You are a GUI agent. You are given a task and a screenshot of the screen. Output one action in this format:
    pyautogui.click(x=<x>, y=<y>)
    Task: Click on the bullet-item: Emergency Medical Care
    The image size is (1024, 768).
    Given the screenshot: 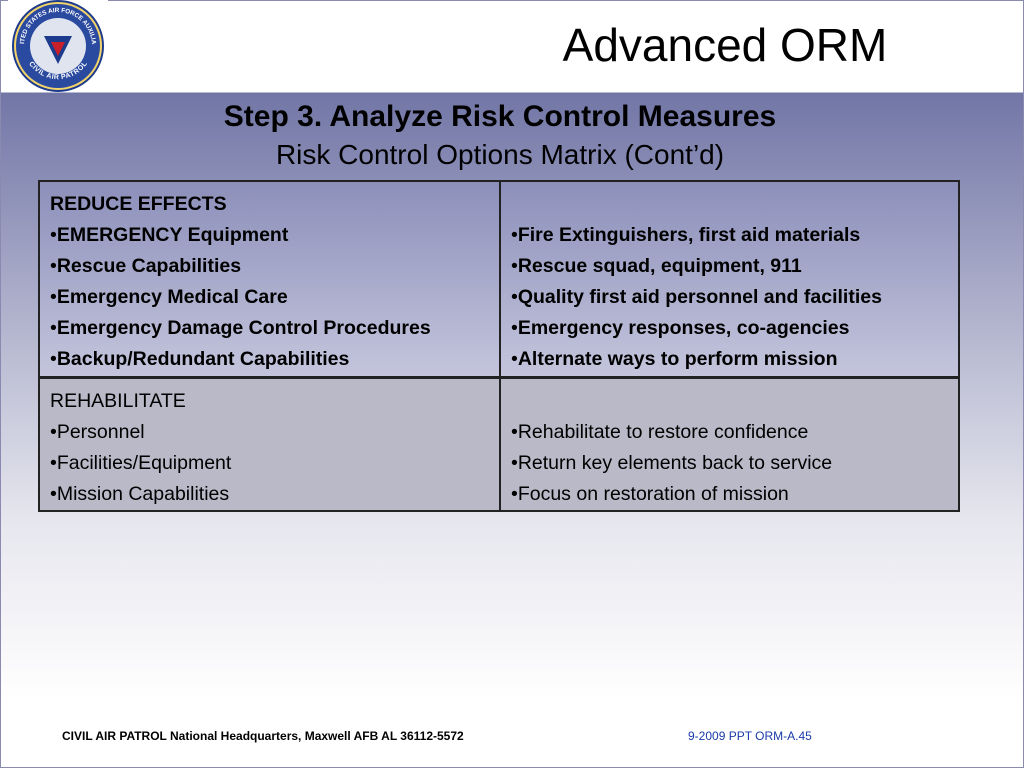 What is the action you would take?
    pyautogui.click(x=269, y=297)
    